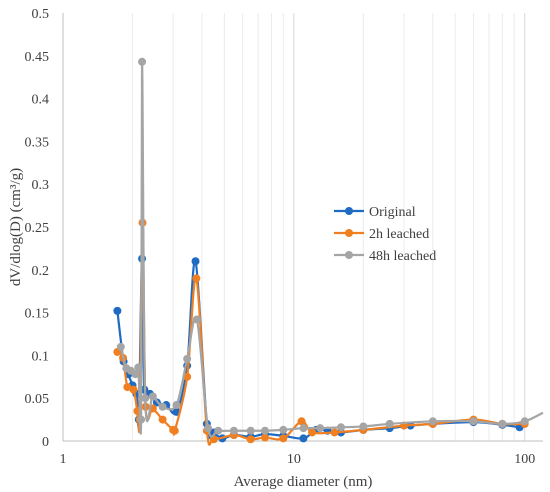  Describe the element at coordinates (37, 57) in the screenshot. I see `y-tick-label: 0.45` at that location.